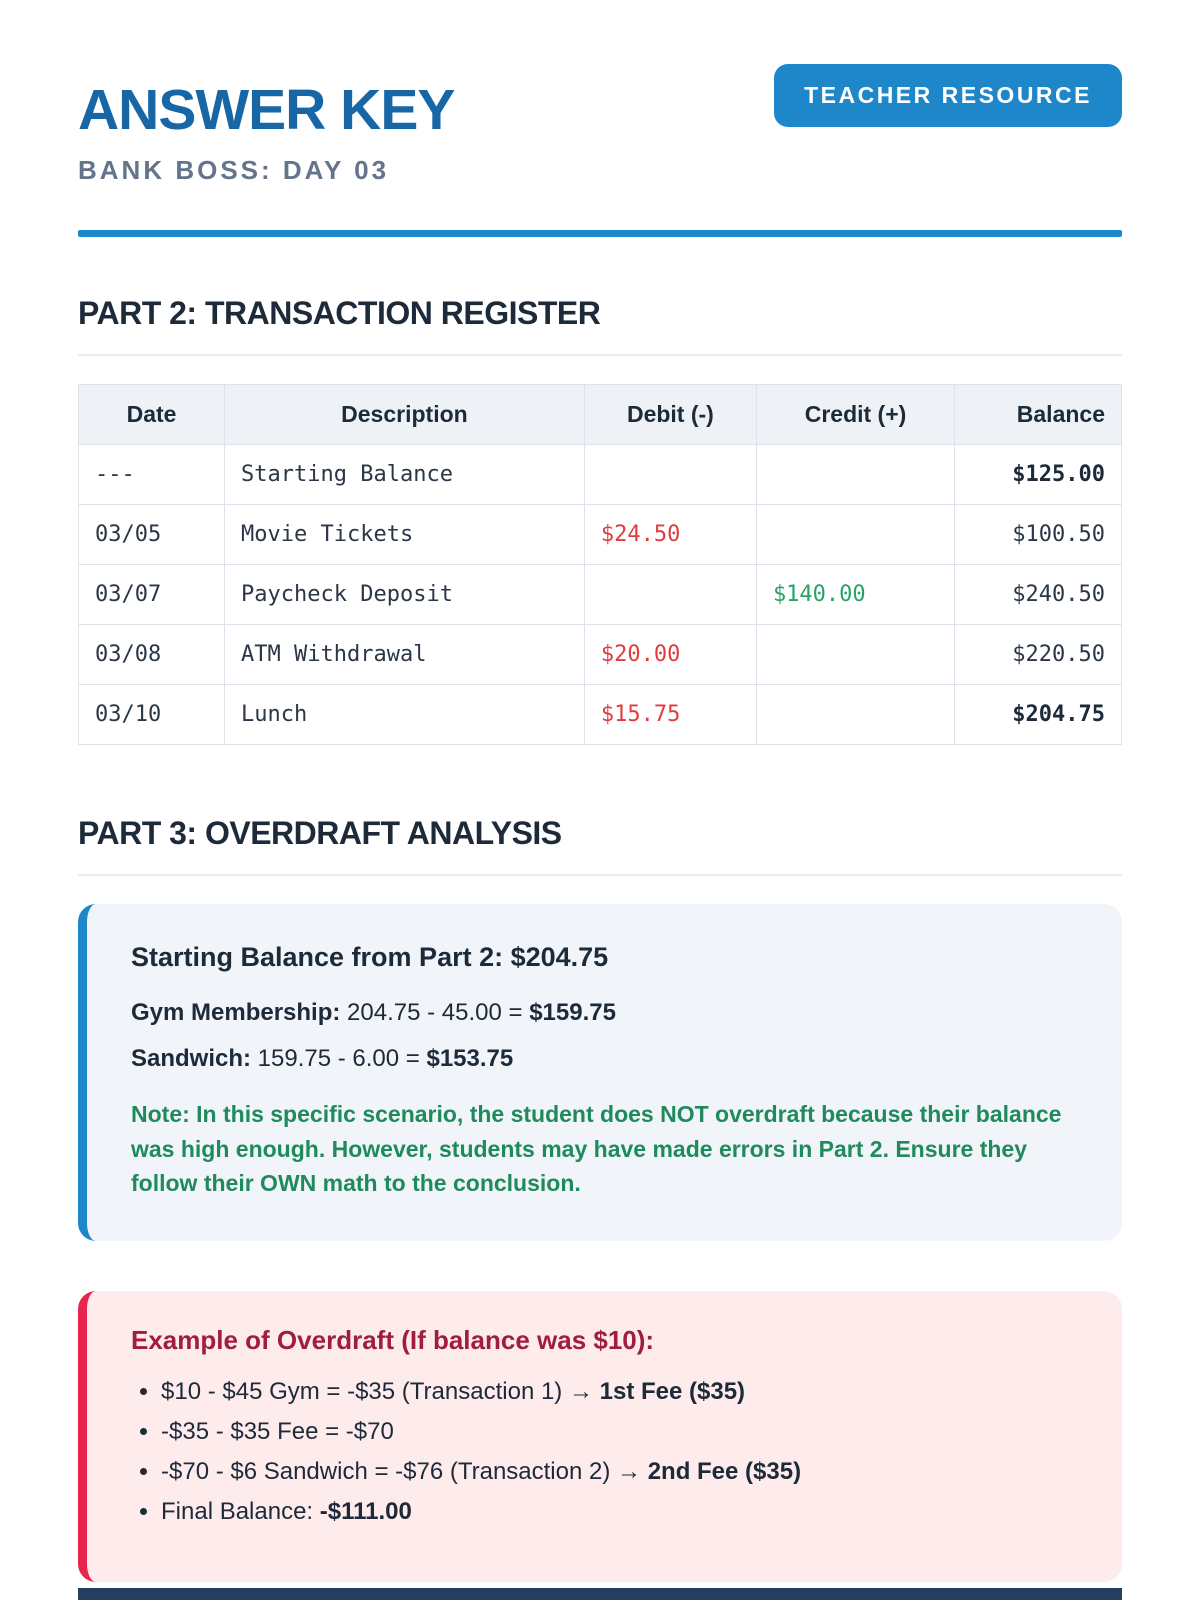 This screenshot has height=1600, width=1200. Describe the element at coordinates (600, 1594) in the screenshot. I see `footer-bar` at that location.